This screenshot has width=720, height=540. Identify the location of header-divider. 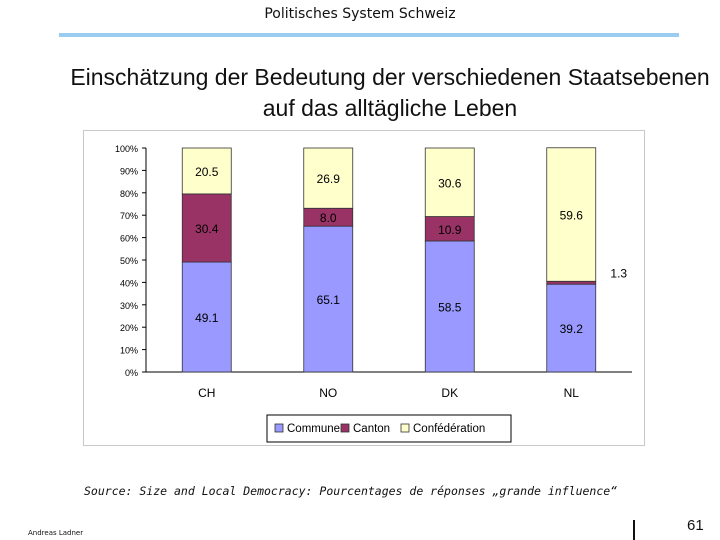
(369, 35).